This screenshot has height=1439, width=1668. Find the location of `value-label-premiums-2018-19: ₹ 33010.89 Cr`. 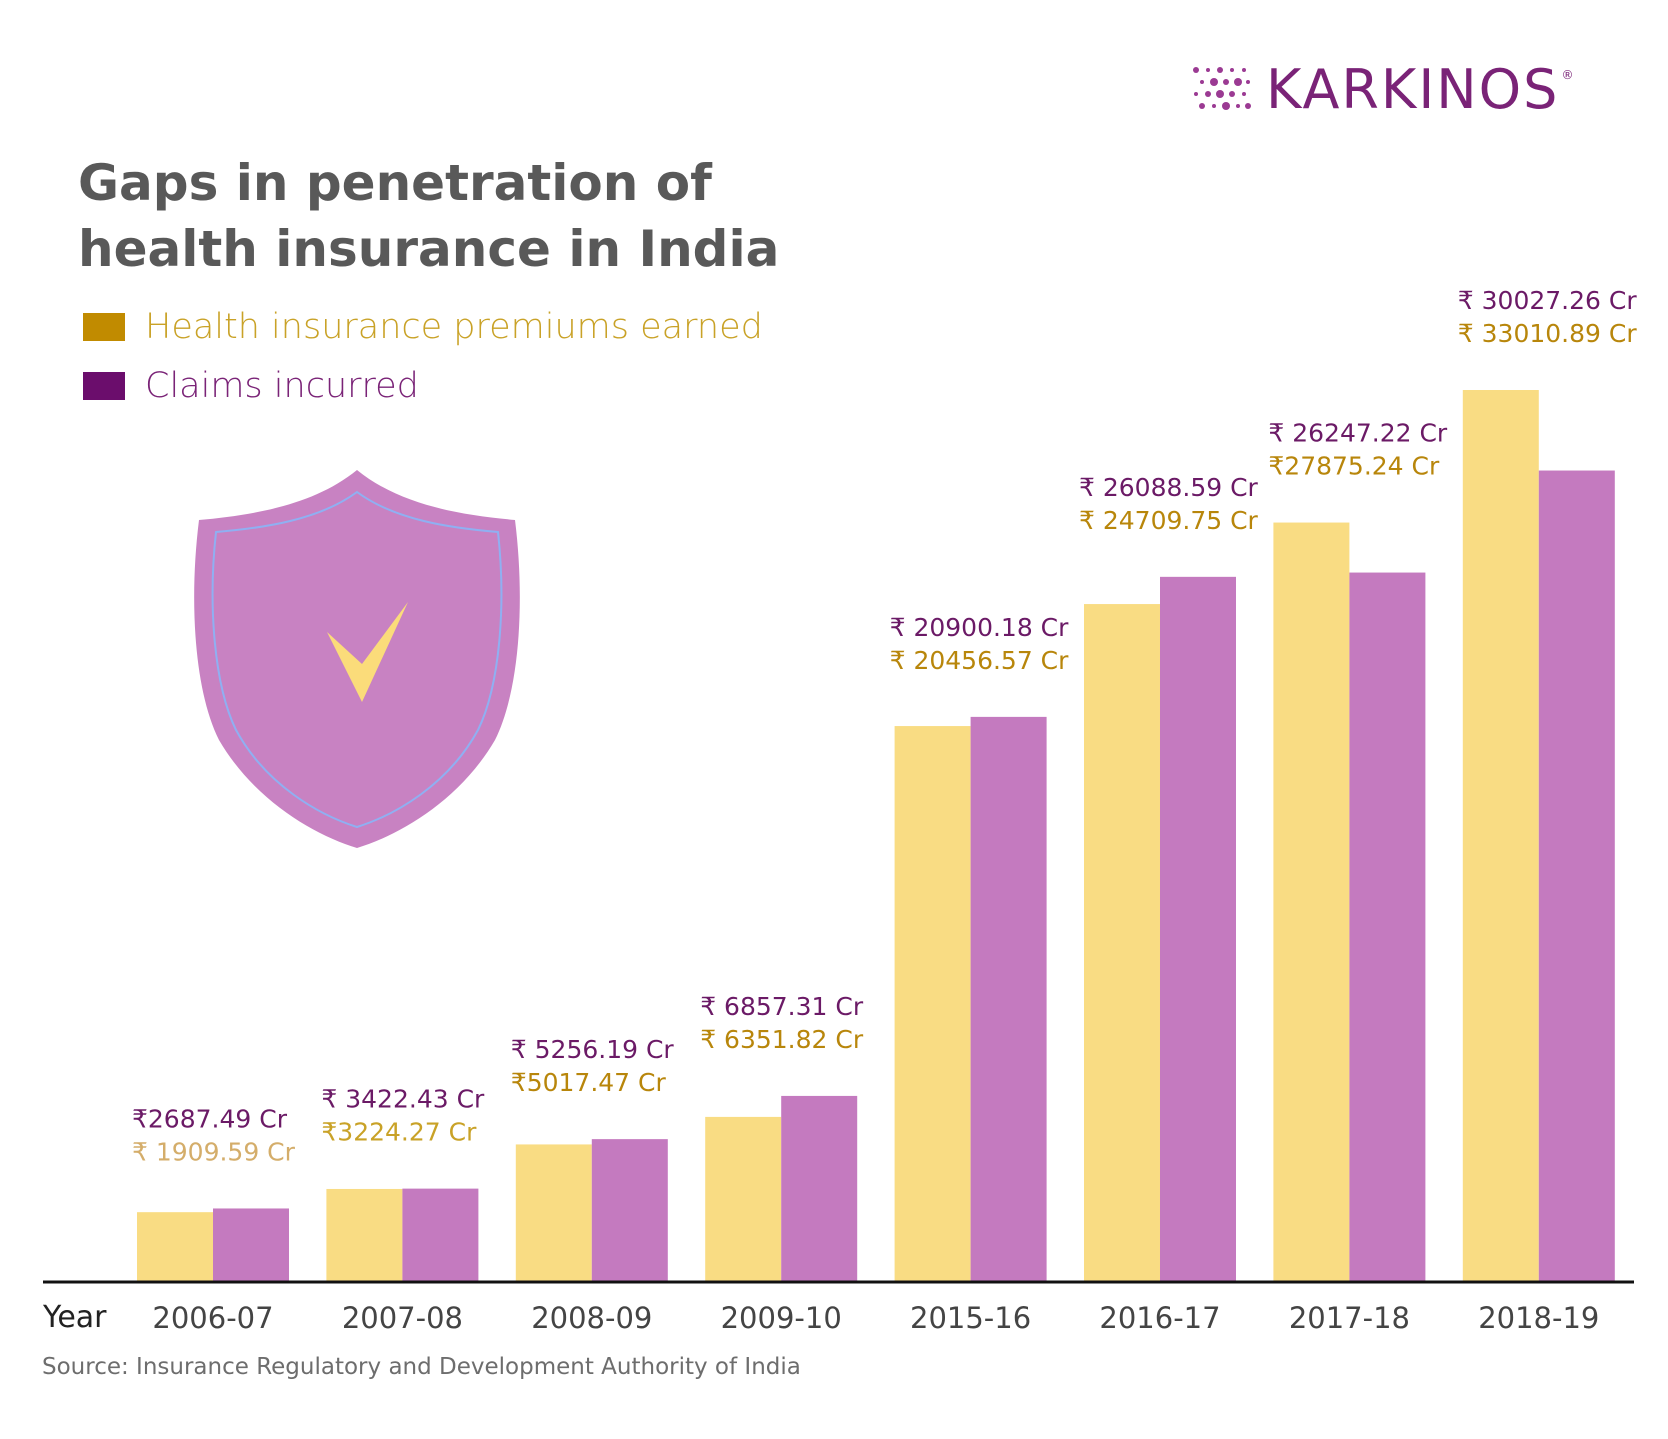

value-label-premiums-2018-19: ₹ 33010.89 Cr is located at coordinates (1548, 333).